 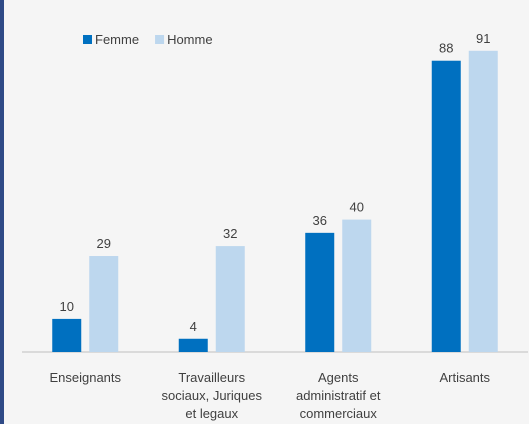 What do you see at coordinates (357, 207) in the screenshot?
I see `data-label: 40` at bounding box center [357, 207].